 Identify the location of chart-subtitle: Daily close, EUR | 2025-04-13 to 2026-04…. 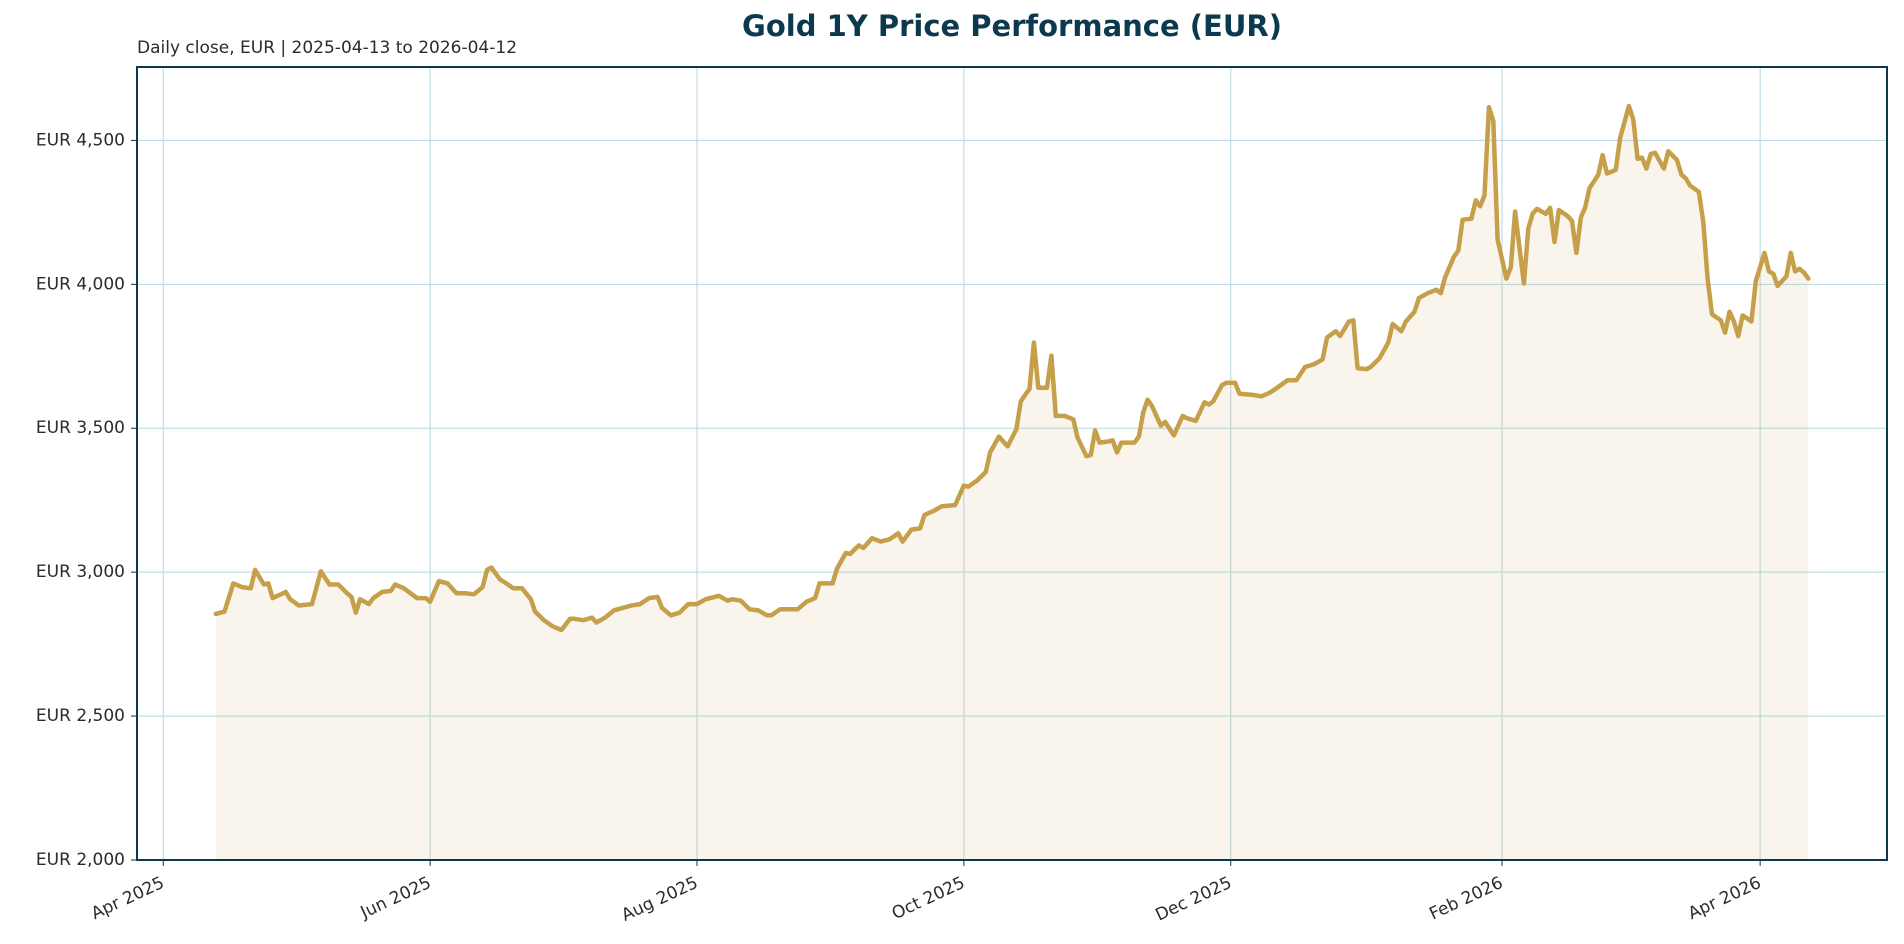
(327, 48).